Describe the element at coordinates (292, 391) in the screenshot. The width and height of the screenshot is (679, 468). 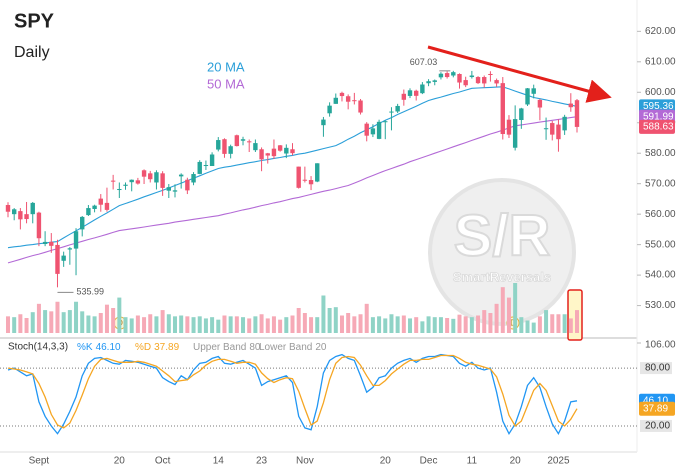
I see `stoch-line` at that location.